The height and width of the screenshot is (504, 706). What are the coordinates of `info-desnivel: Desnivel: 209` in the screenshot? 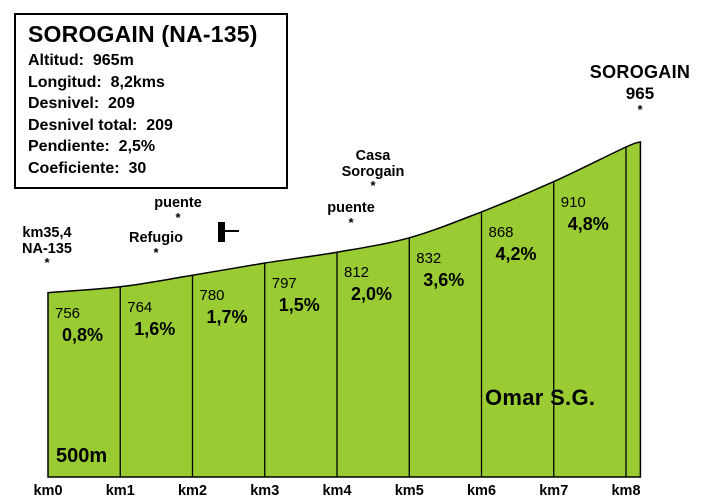 It's located at (81, 103).